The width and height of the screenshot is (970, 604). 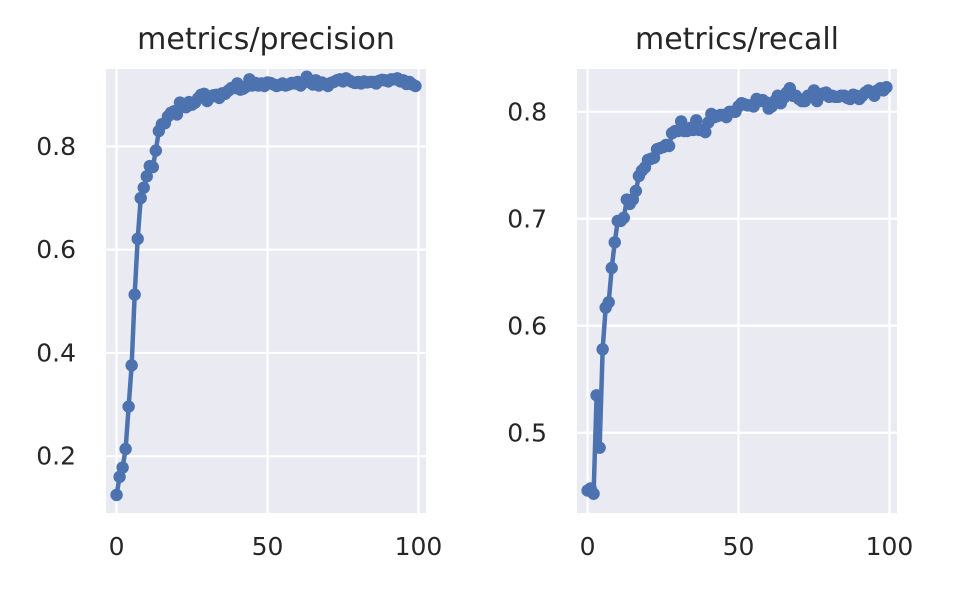 I want to click on recall-x-tick-label: 50, so click(x=739, y=546).